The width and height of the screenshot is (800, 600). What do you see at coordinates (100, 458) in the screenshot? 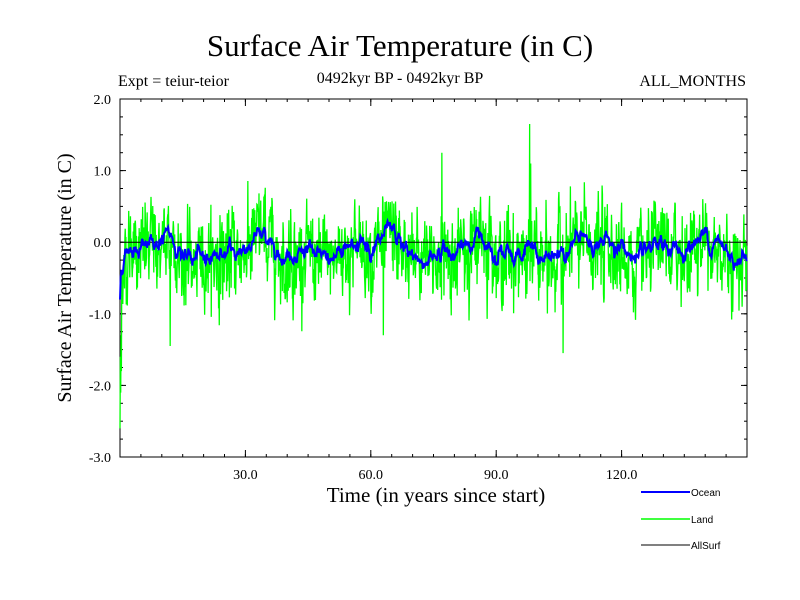
I see `y-tick-label: -3.0` at bounding box center [100, 458].